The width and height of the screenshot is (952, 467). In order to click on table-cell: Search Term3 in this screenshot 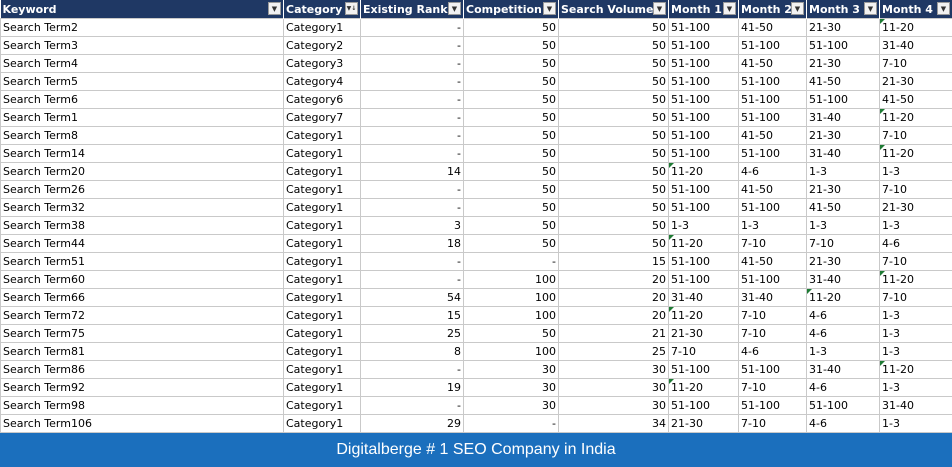, I will do `click(142, 45)`.